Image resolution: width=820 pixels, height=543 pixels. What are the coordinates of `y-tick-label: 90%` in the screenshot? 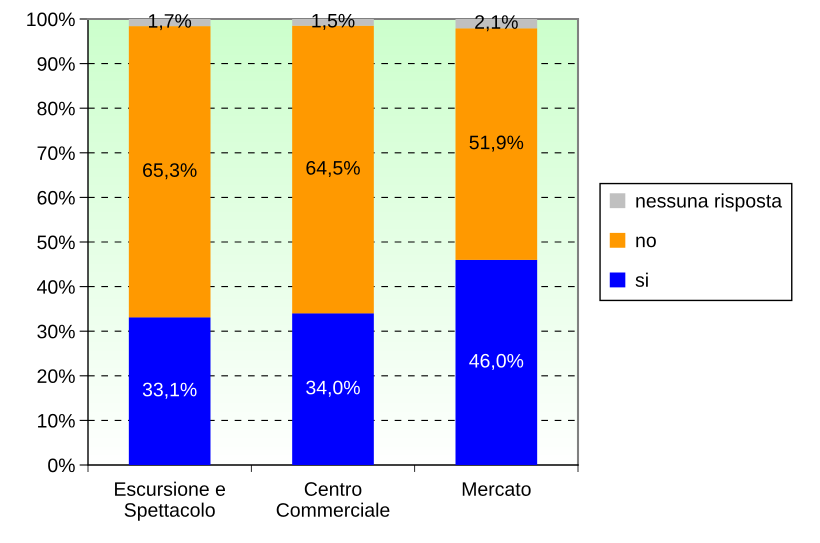 It's located at (56, 64).